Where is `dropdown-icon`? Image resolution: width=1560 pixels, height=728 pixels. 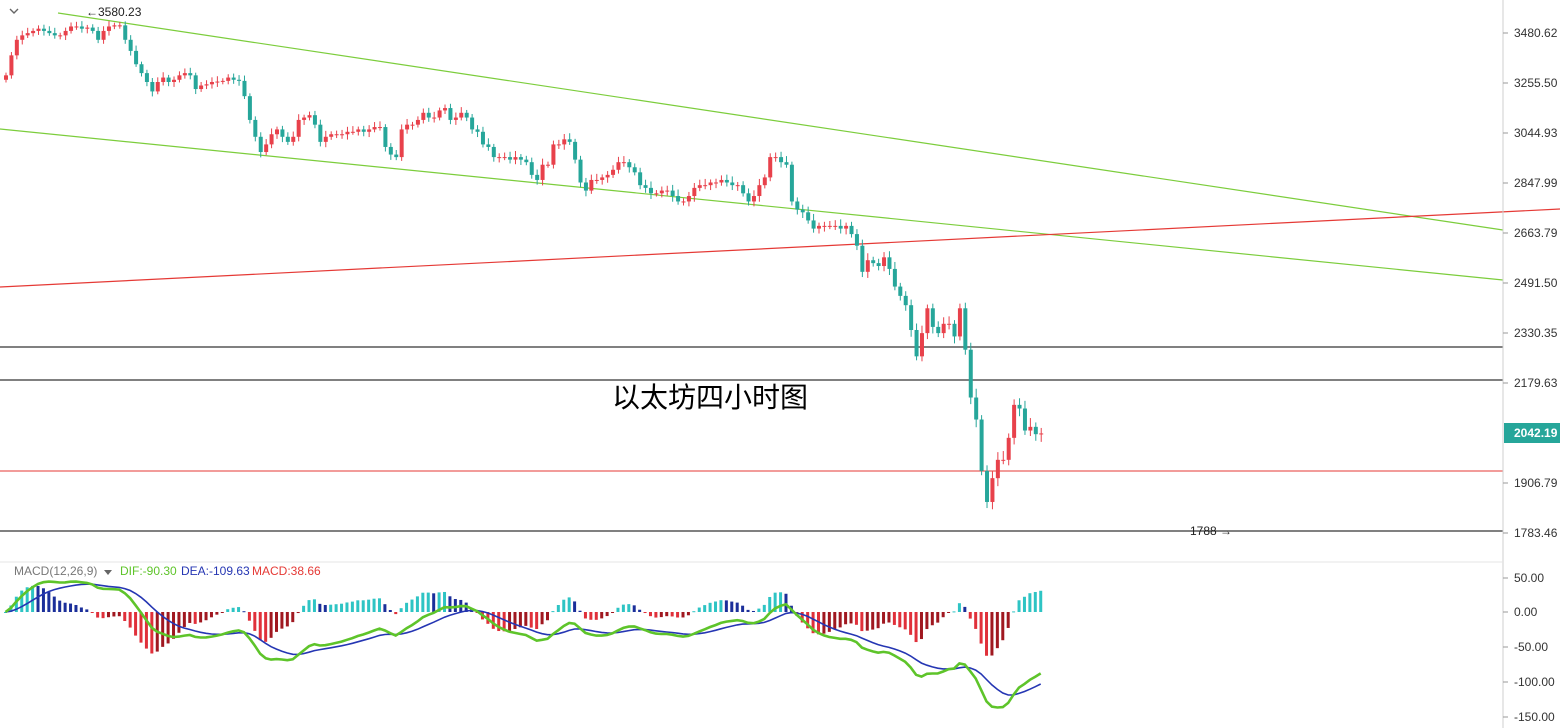 dropdown-icon is located at coordinates (108, 572).